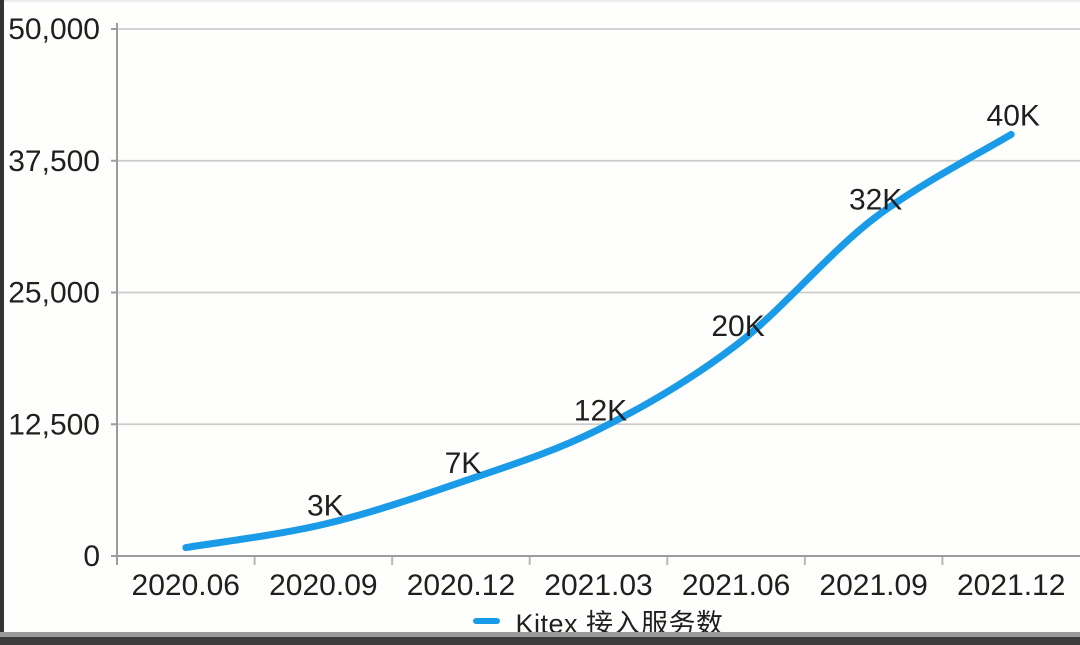  What do you see at coordinates (54, 29) in the screenshot?
I see `y-tick-label: 50,000` at bounding box center [54, 29].